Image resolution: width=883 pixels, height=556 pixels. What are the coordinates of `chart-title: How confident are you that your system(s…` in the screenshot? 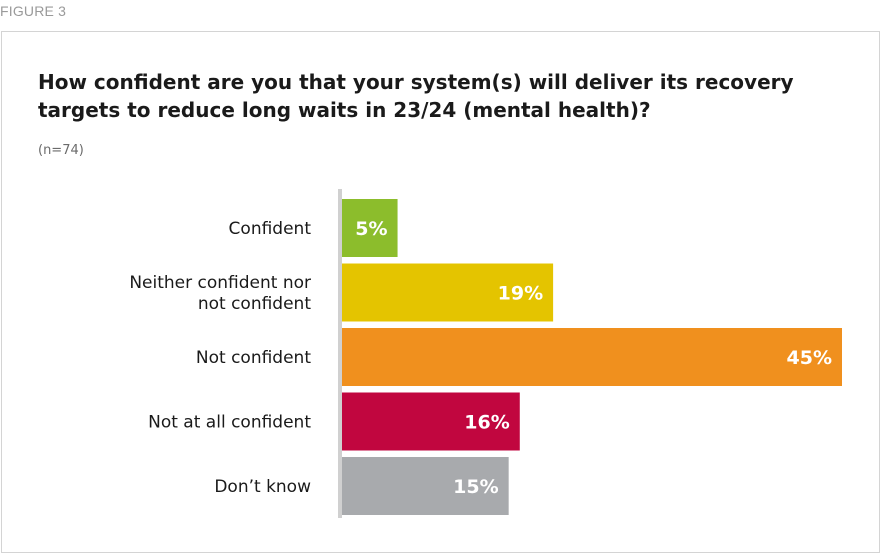 It's located at (416, 96).